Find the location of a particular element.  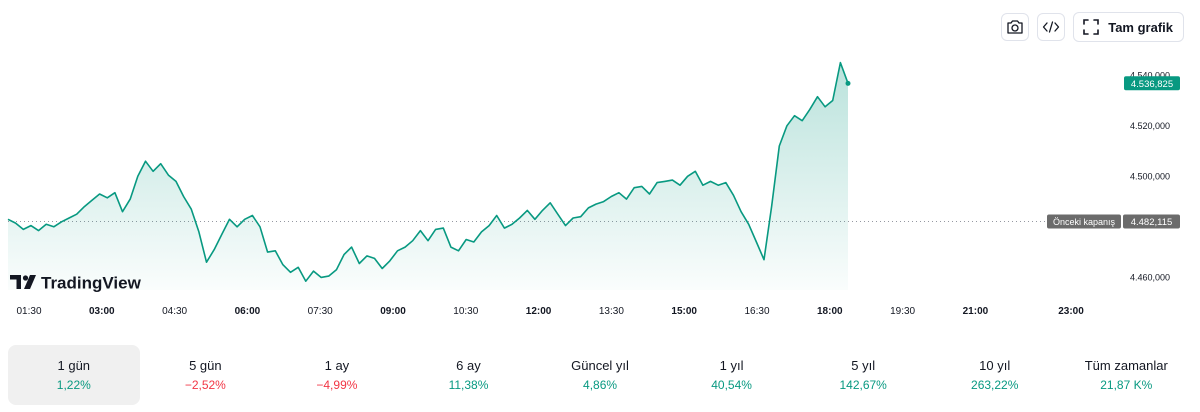

full-chart-button: Tam grafik is located at coordinates (1128, 27).